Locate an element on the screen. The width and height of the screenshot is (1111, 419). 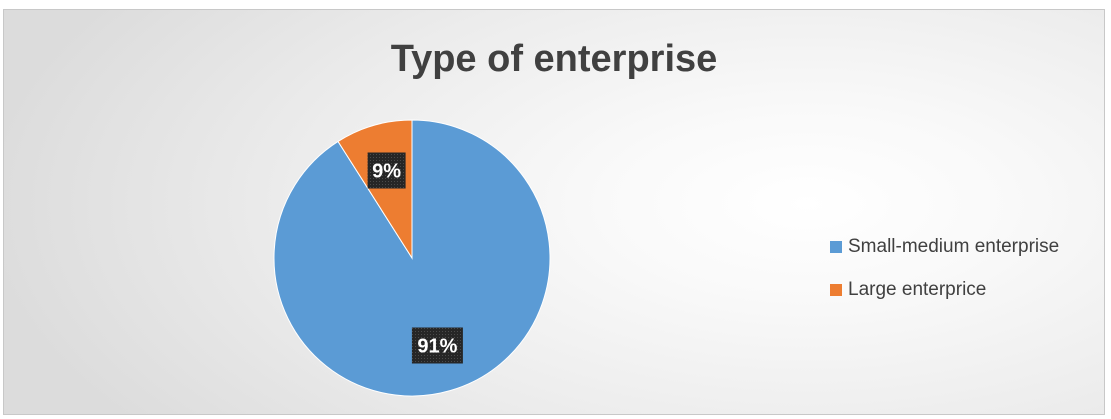
data-label-text-small-medium: 91% is located at coordinates (437, 347).